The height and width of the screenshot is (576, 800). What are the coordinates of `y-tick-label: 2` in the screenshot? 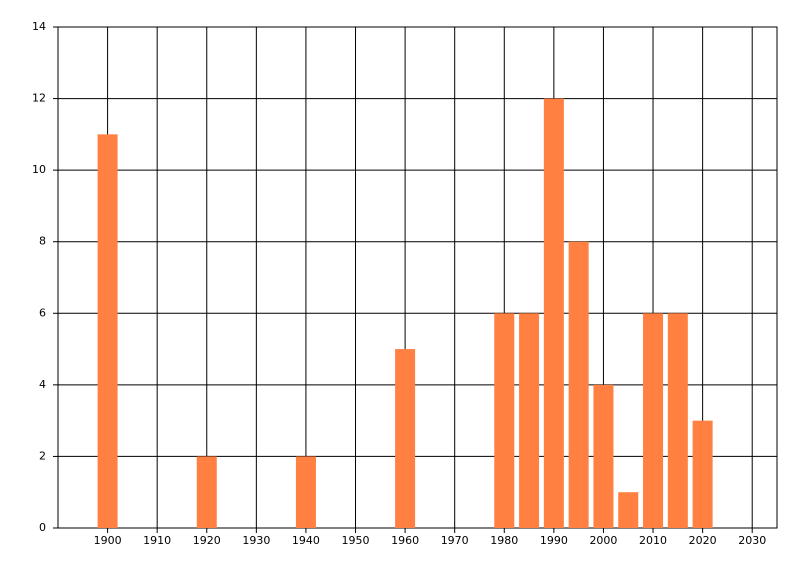 It's located at (42, 455).